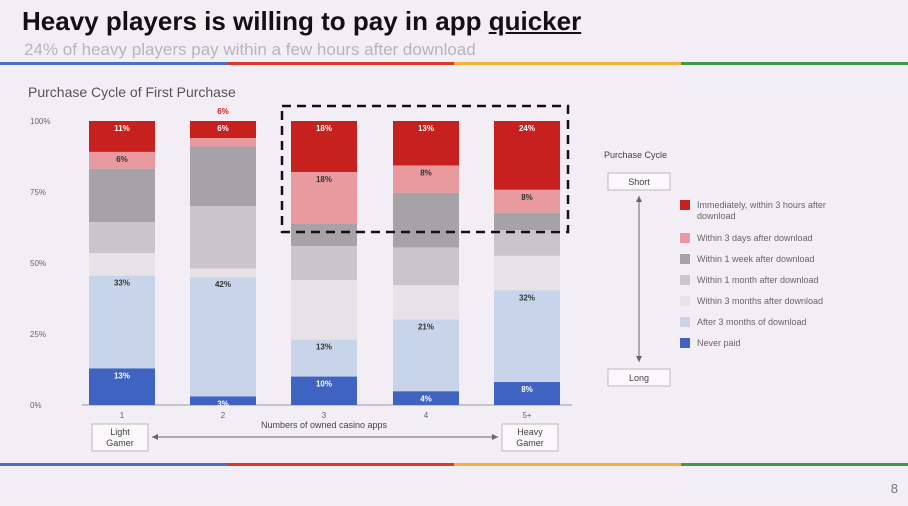 The height and width of the screenshot is (506, 908). Describe the element at coordinates (155, 437) in the screenshot. I see `gamer-range-arrow-left` at that location.